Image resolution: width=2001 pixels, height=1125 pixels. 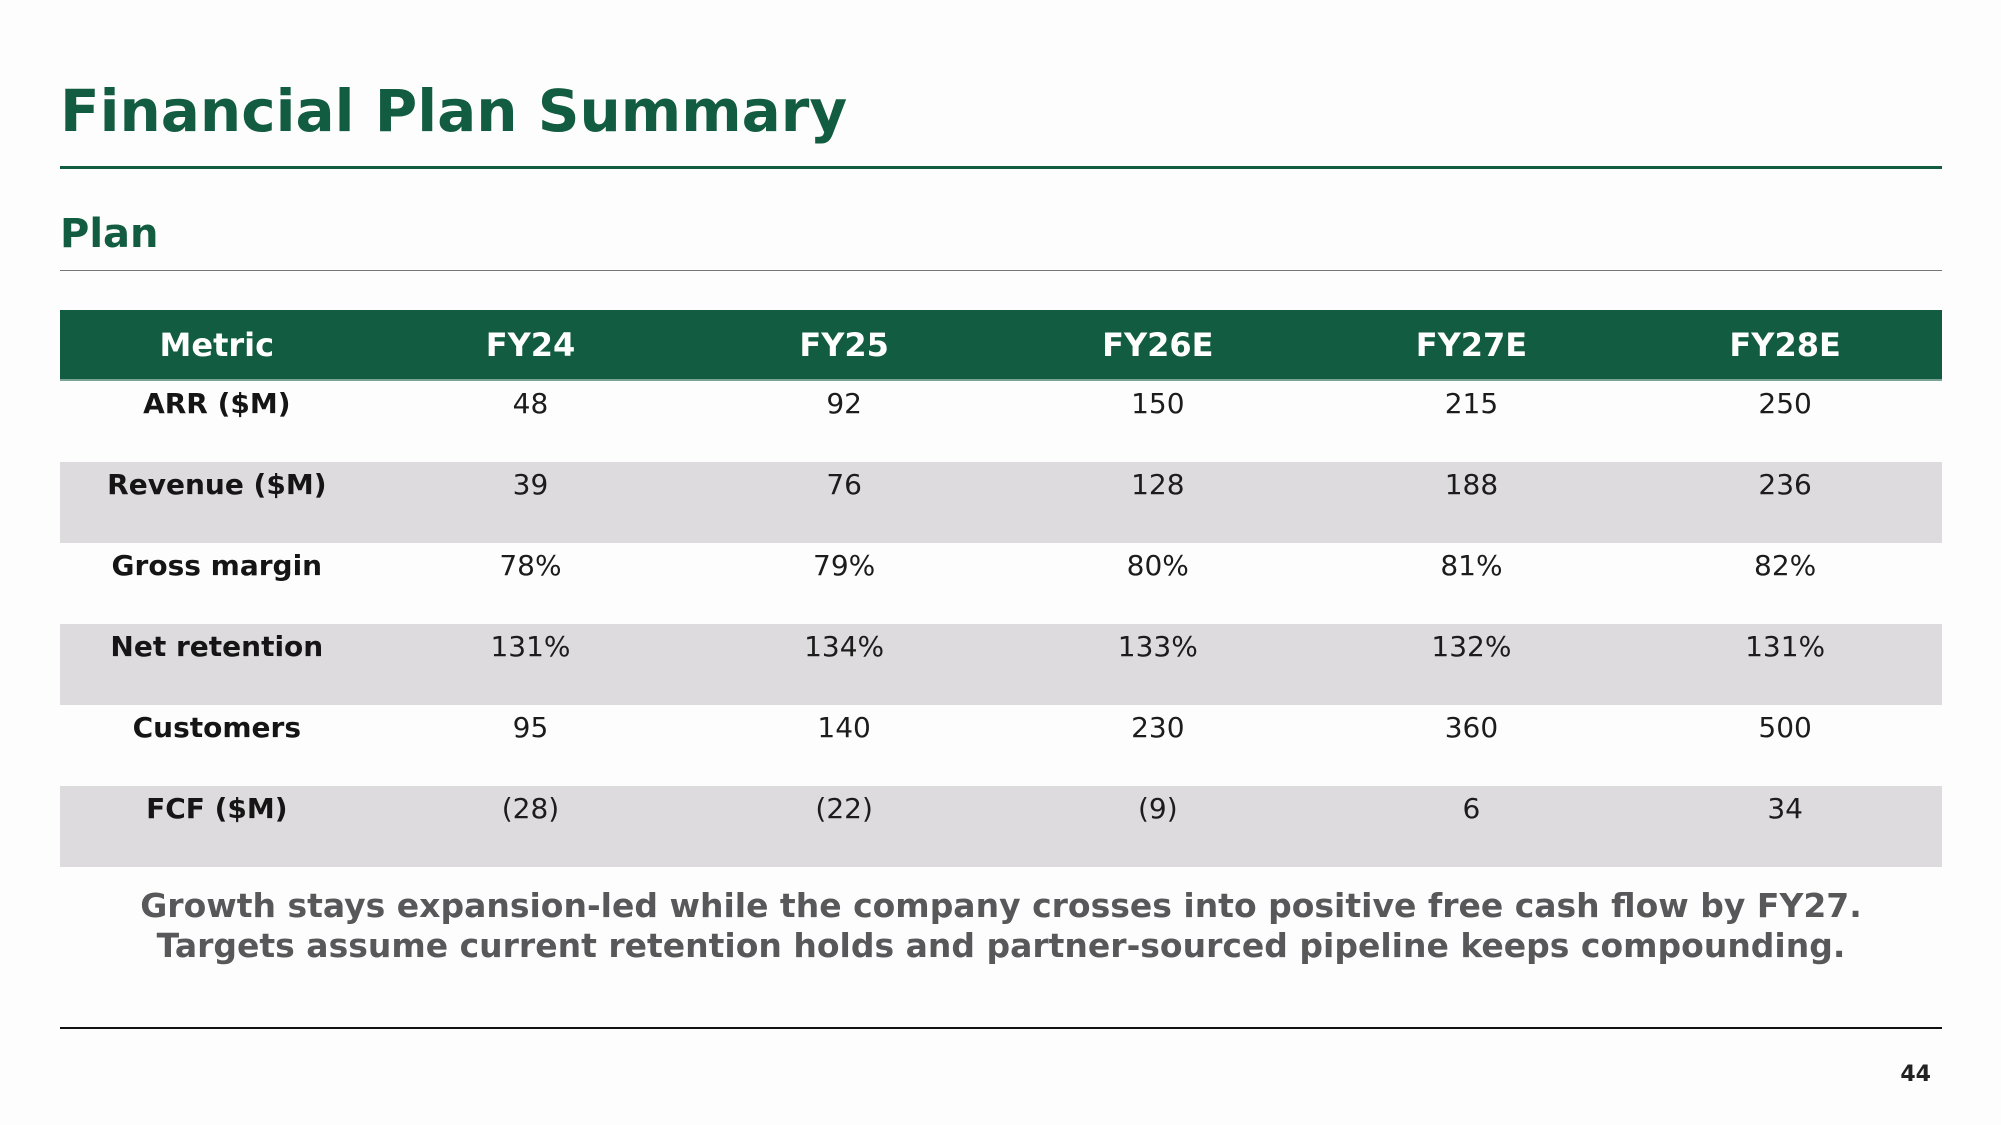 What do you see at coordinates (1001, 421) in the screenshot?
I see `table-row: ARR ($M) 48 92 150 215 250` at bounding box center [1001, 421].